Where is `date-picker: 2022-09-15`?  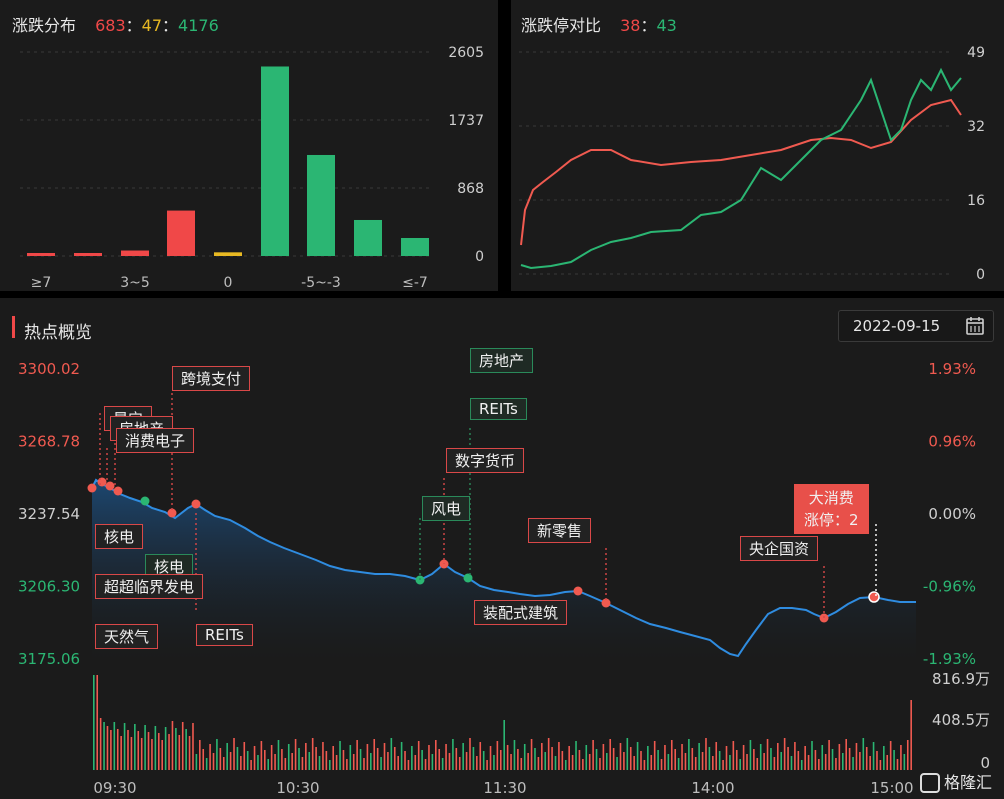
date-picker: 2022-09-15 is located at coordinates (916, 326).